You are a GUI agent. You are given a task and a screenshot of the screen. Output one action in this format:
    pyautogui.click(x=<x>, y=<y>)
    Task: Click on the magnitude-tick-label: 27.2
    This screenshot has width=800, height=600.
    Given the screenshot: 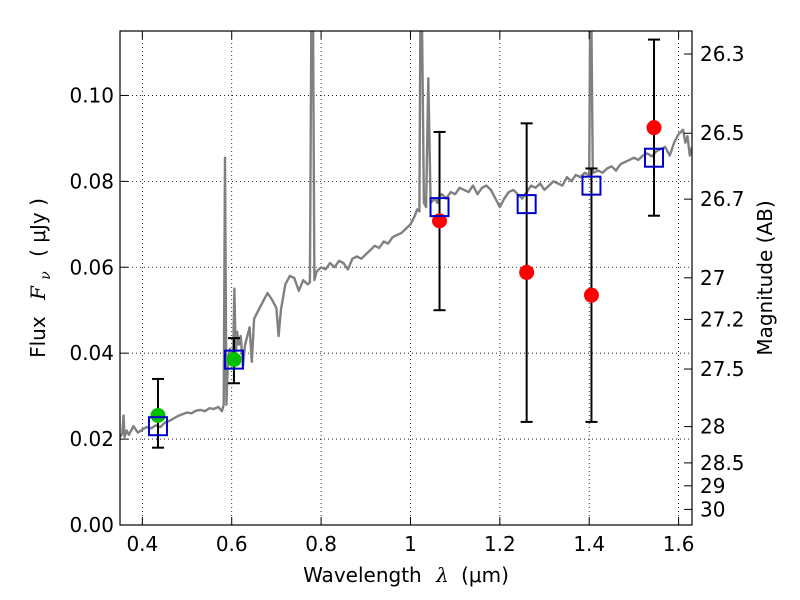 What is the action you would take?
    pyautogui.click(x=722, y=319)
    